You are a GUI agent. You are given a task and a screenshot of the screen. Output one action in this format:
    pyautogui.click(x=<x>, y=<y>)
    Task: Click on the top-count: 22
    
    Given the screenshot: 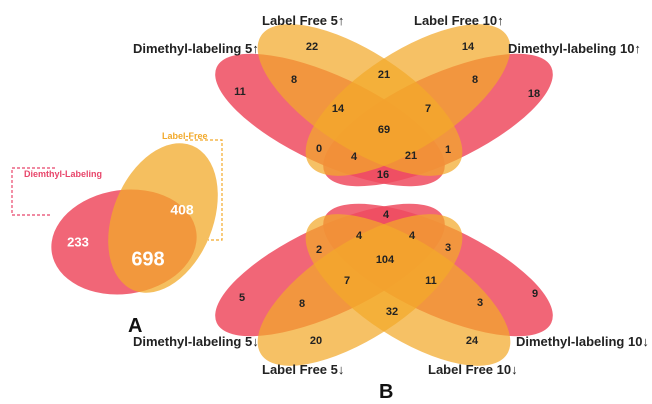 What is the action you would take?
    pyautogui.click(x=312, y=47)
    